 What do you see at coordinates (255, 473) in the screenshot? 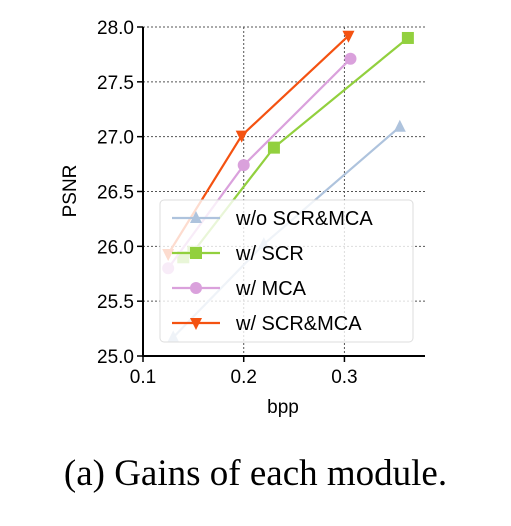
I see `figure-caption: (a) Gains of each module.` at bounding box center [255, 473].